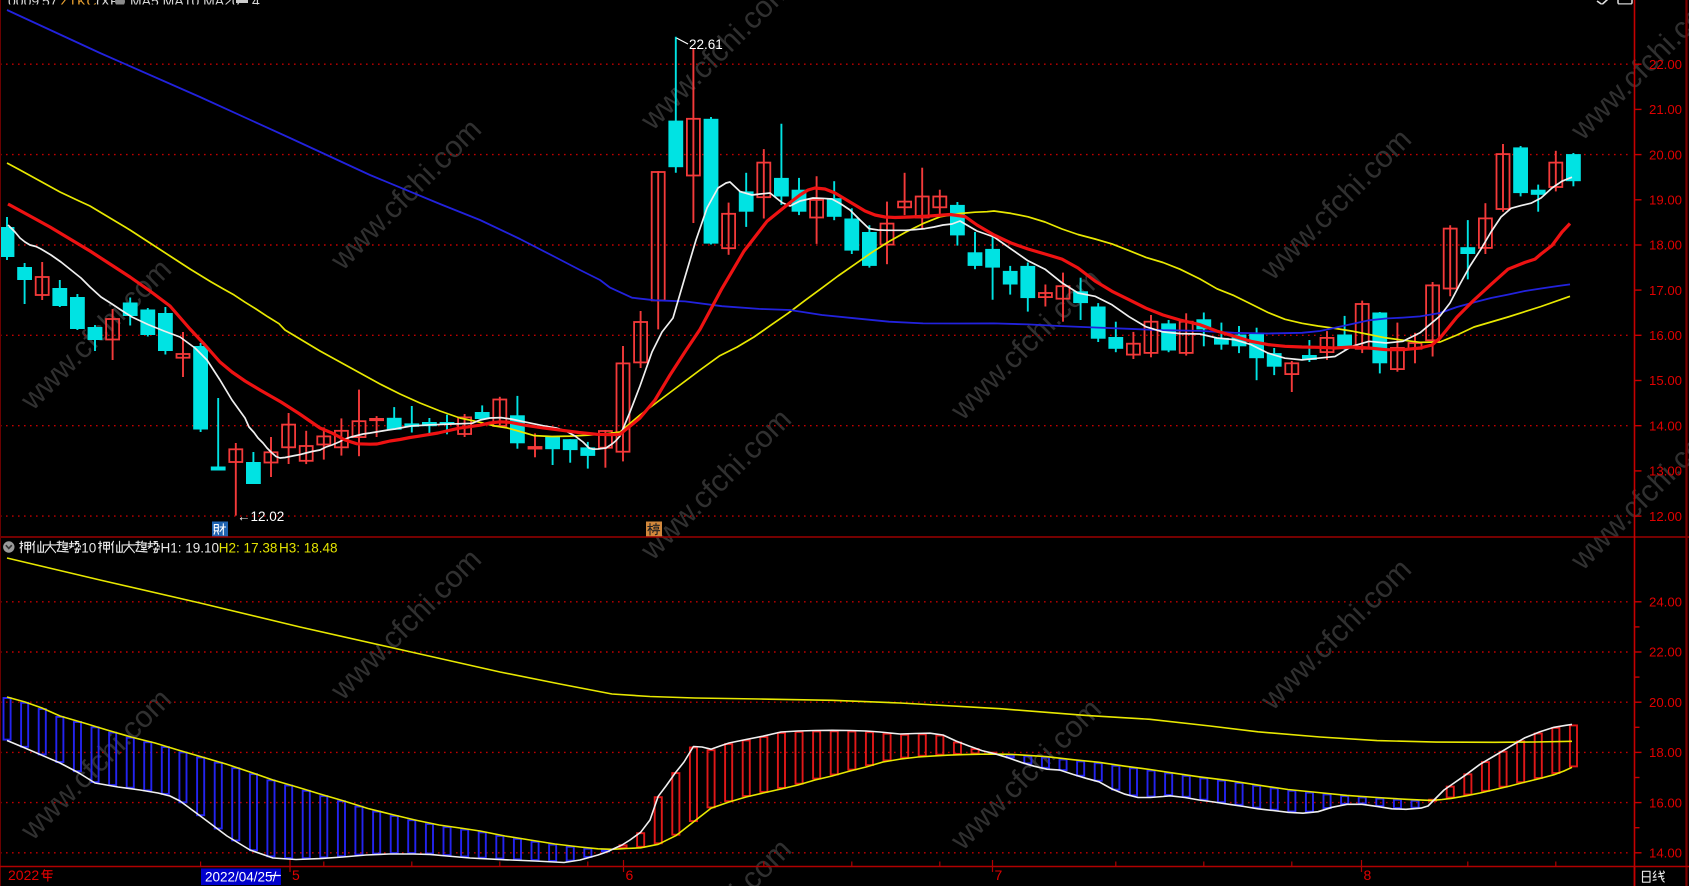  What do you see at coordinates (999, 875) in the screenshot?
I see `svg-text: 7` at bounding box center [999, 875].